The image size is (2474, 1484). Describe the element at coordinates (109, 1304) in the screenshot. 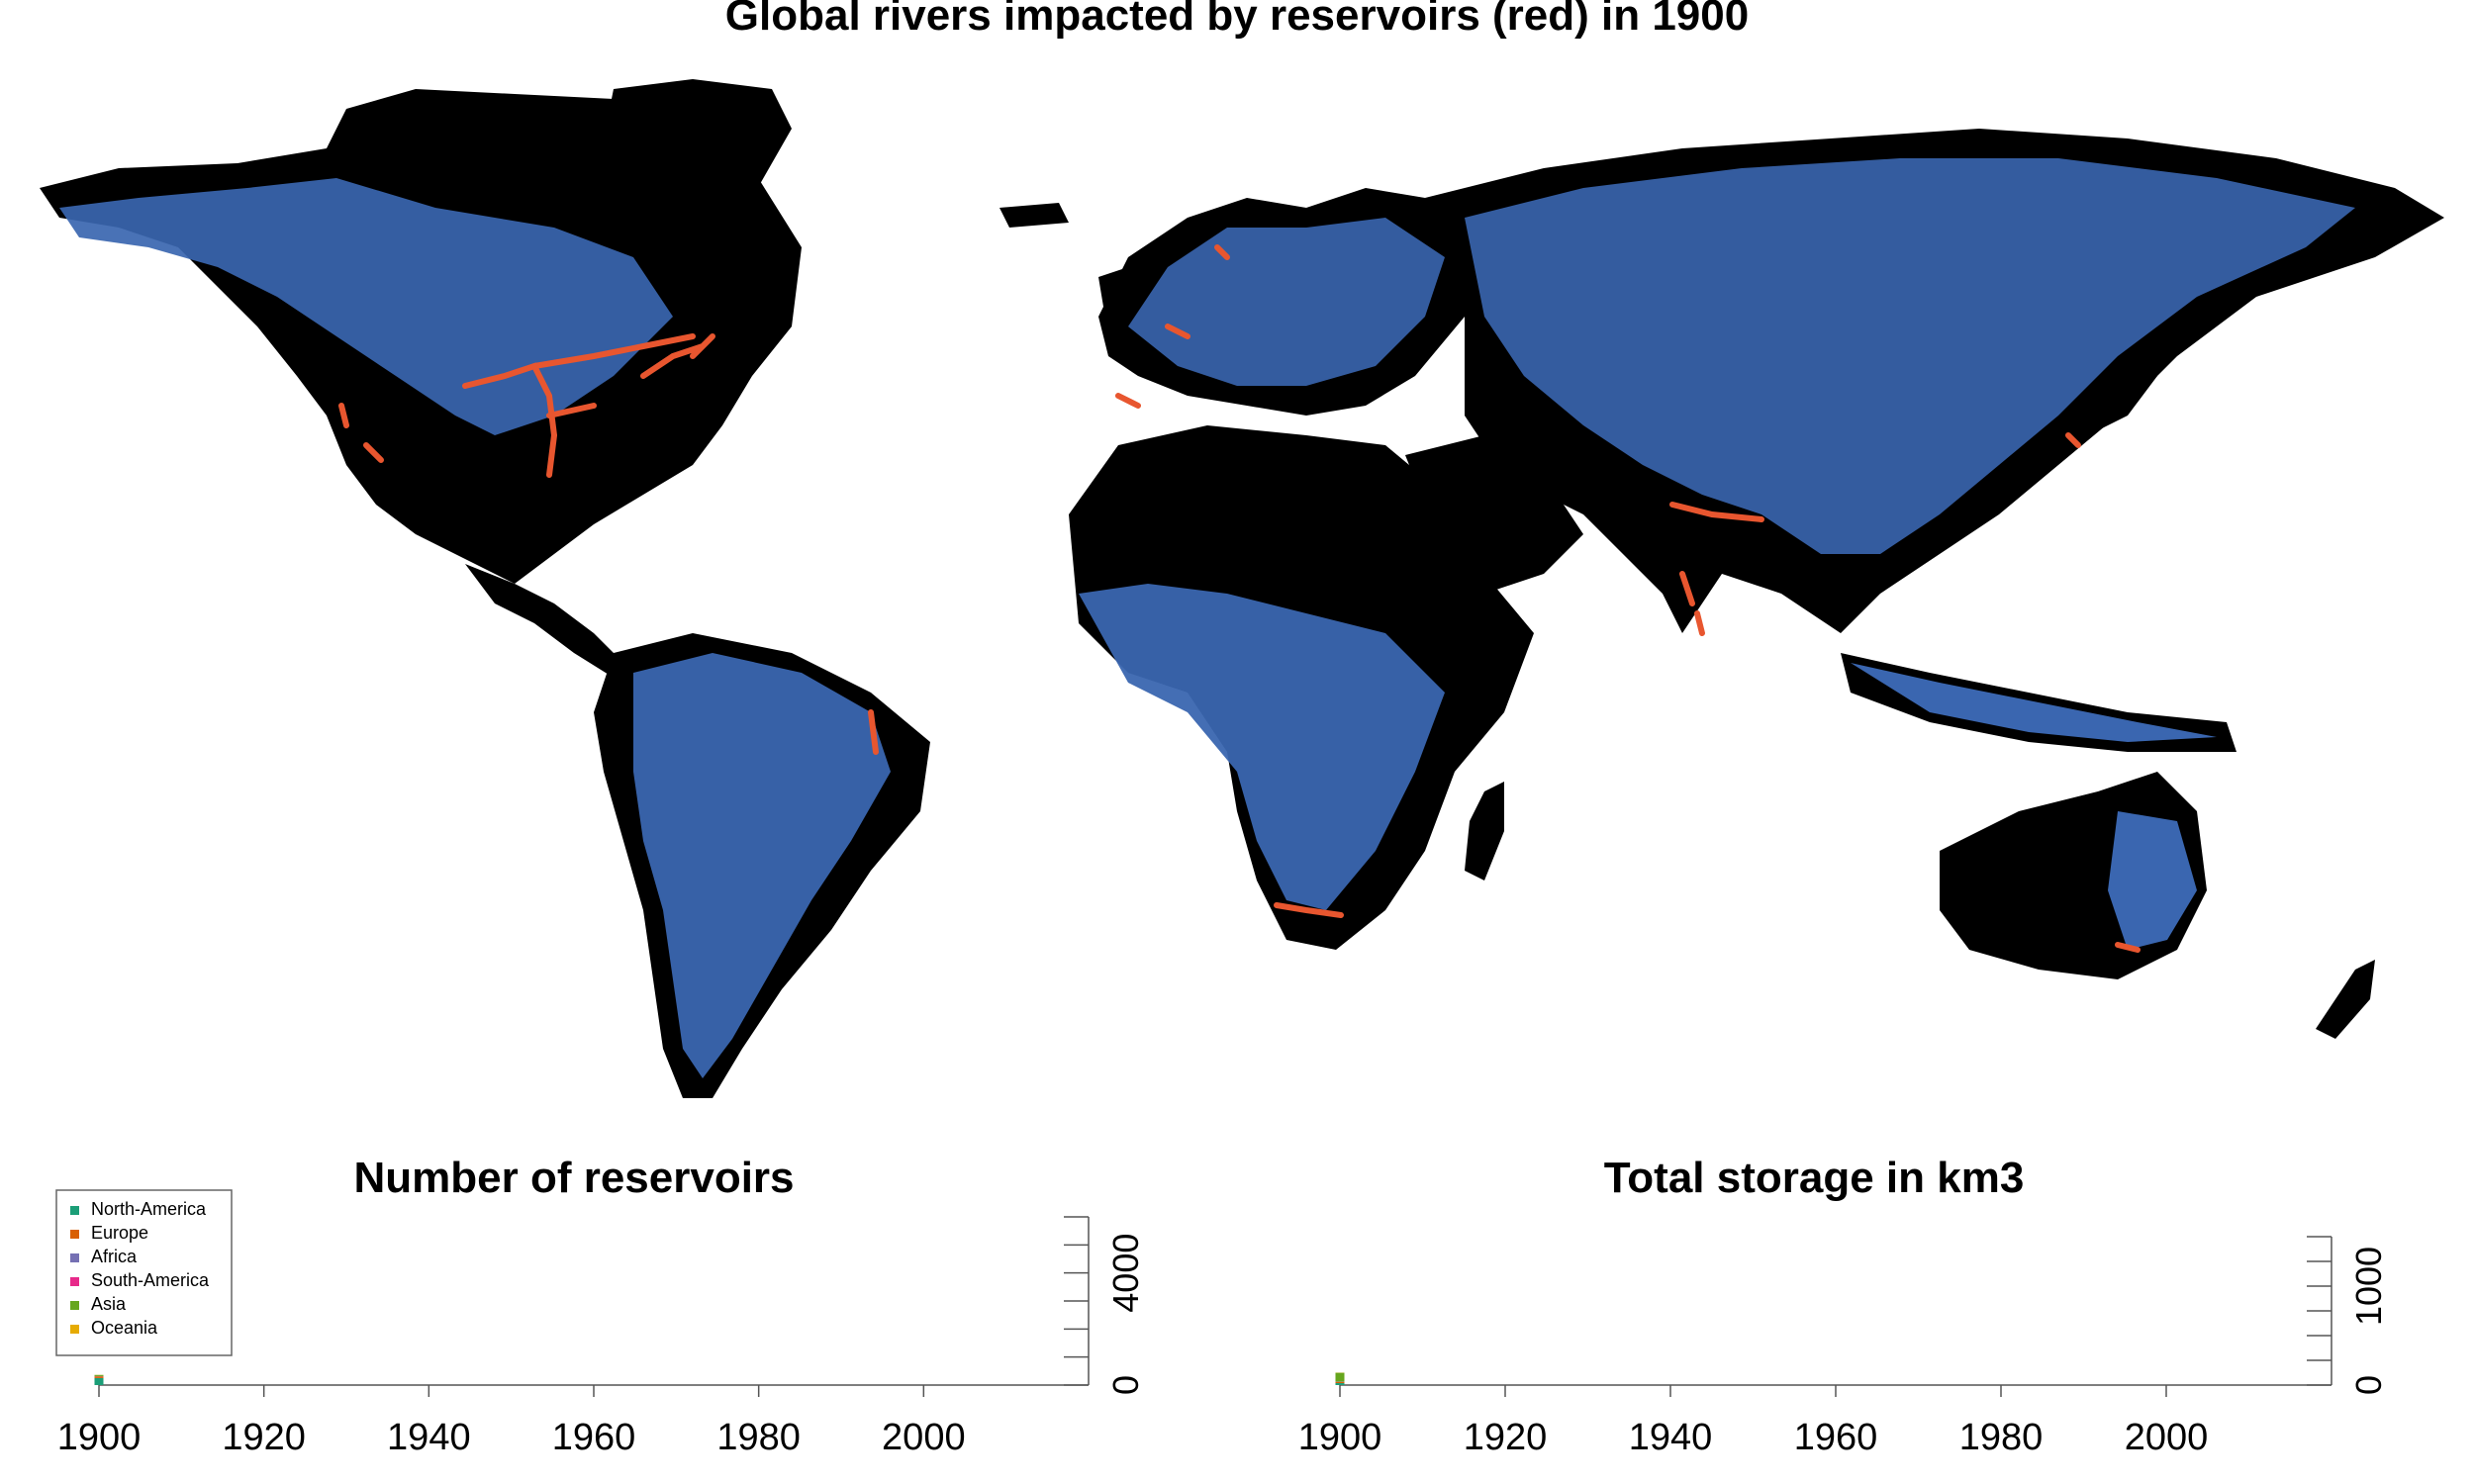

I see `legend-label: Asia` at that location.